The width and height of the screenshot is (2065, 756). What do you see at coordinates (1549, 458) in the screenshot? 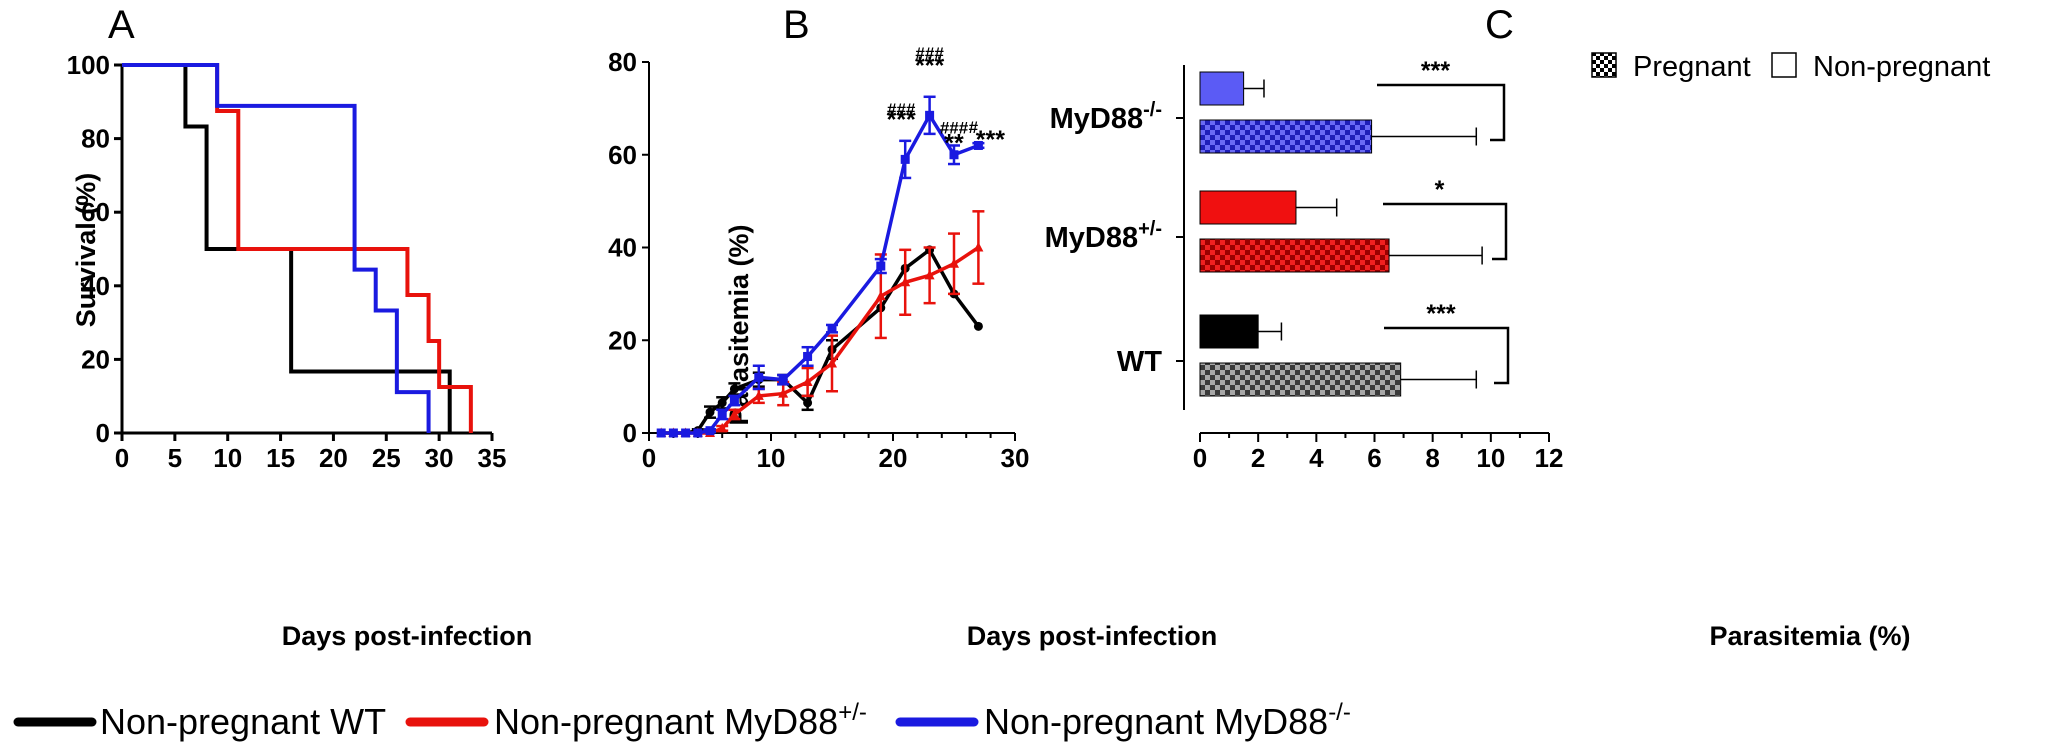
I see `panel-c-x-tick-label: 12` at bounding box center [1549, 458].